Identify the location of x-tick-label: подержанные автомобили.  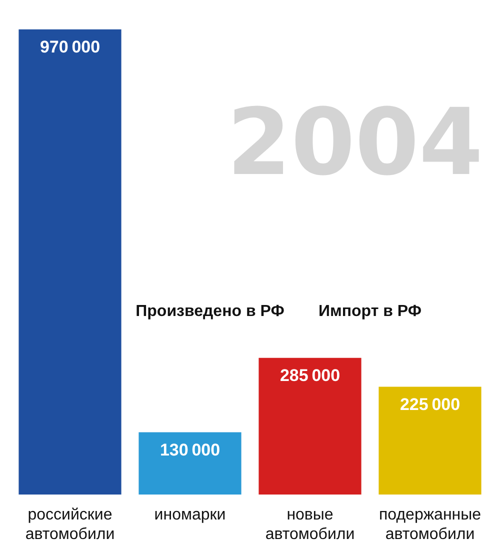
(430, 524).